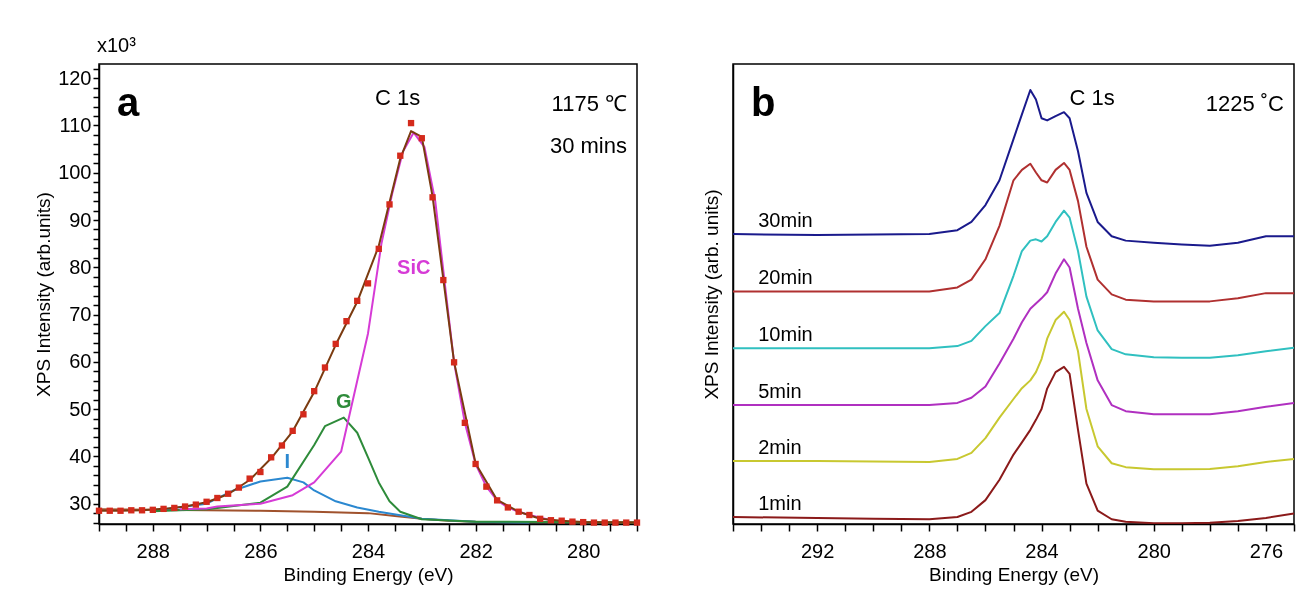 This screenshot has width=1313, height=599. Describe the element at coordinates (780, 447) in the screenshot. I see `series-label: 2min` at that location.